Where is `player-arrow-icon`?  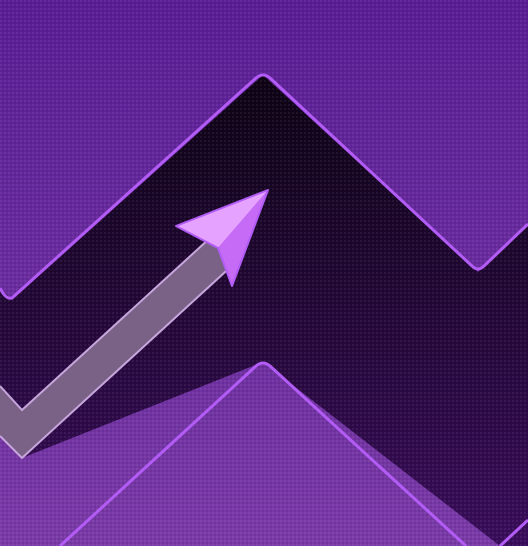 player-arrow-icon is located at coordinates (222, 238).